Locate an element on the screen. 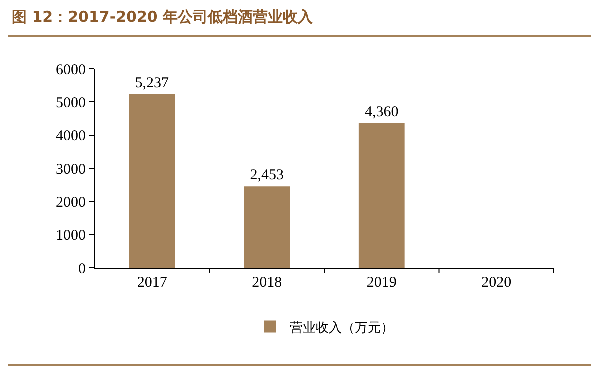 Image resolution: width=599 pixels, height=372 pixels. y-tick-label: 4000 is located at coordinates (71, 136).